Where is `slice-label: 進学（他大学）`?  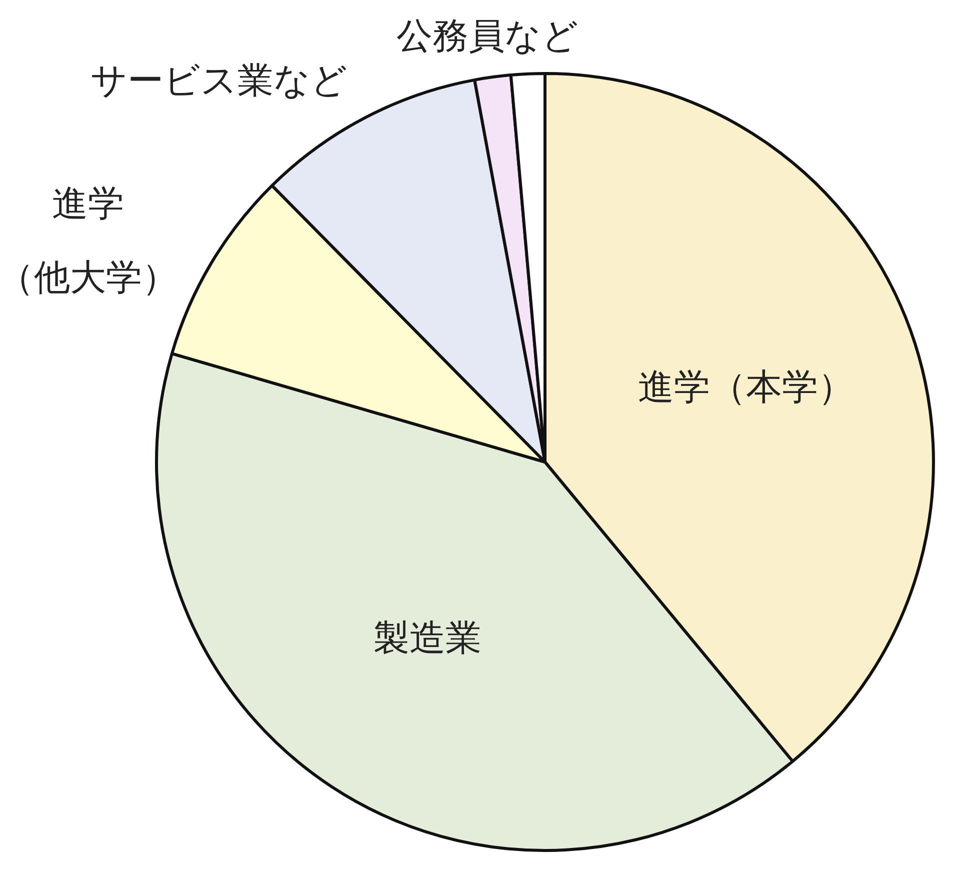
slice-label: 進学（他大学） is located at coordinates (89, 241).